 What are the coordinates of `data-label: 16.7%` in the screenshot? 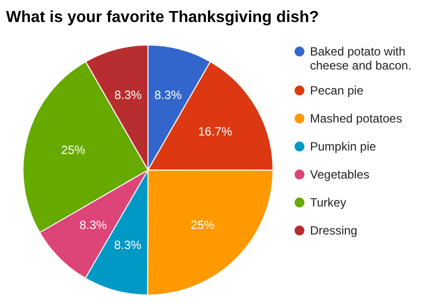 It's located at (215, 131).